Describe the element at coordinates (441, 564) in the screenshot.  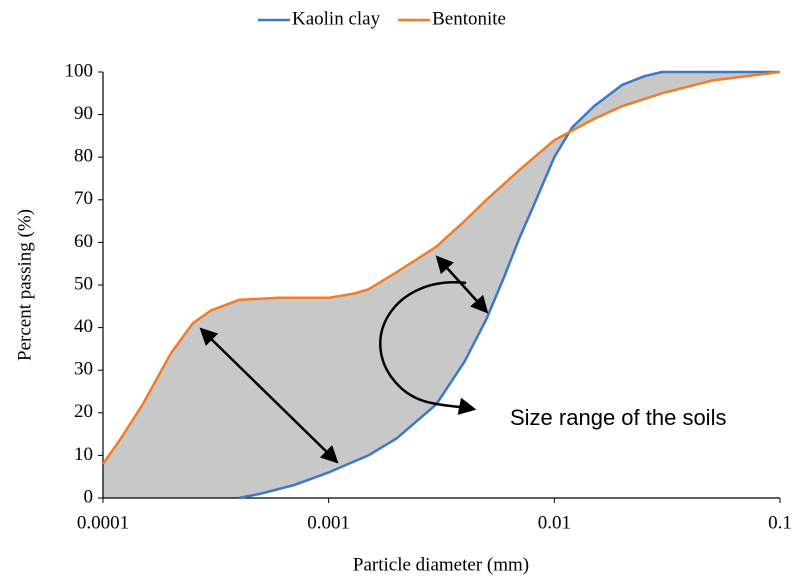
I see `x-axis-title: Particle diameter (mm)` at that location.